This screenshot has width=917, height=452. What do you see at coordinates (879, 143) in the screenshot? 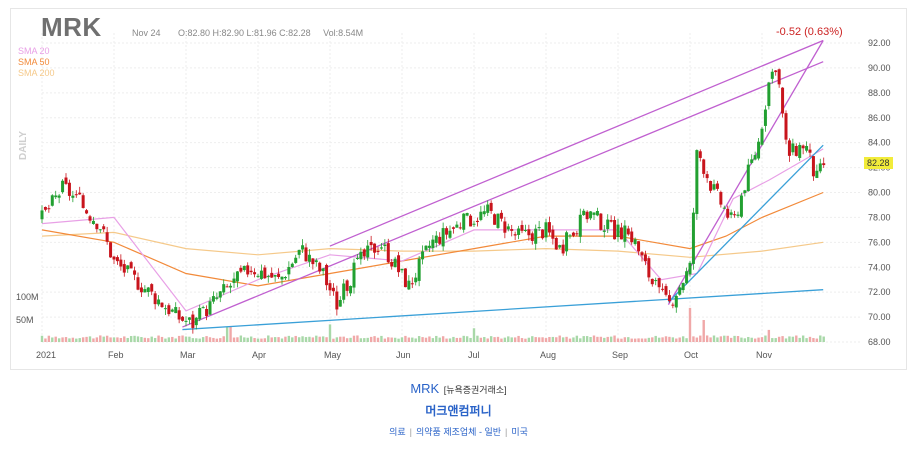
I see `y-tick-label: 84.00` at bounding box center [879, 143].